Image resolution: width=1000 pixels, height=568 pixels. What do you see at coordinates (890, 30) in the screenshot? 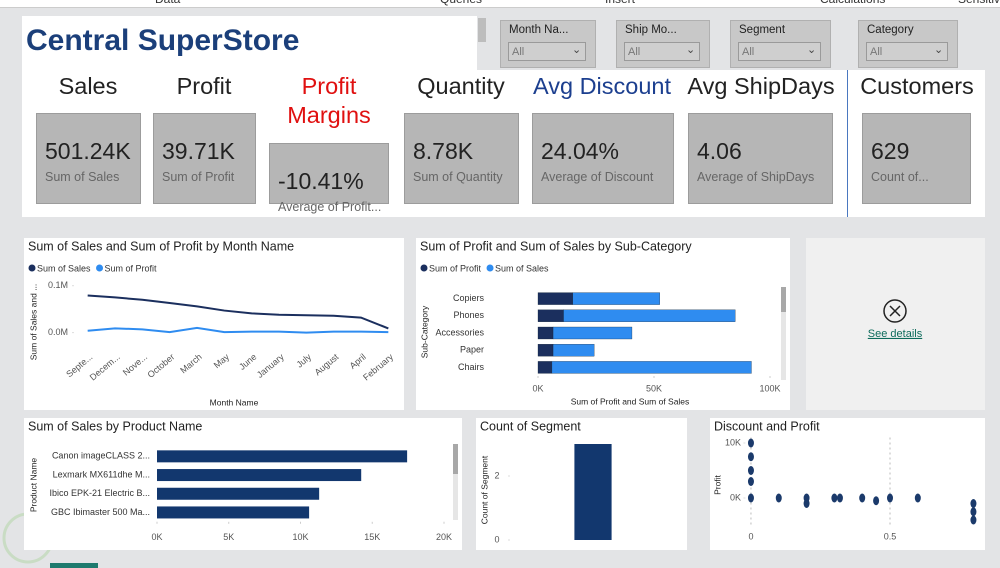
I see `slicer-label: Category` at bounding box center [890, 30].